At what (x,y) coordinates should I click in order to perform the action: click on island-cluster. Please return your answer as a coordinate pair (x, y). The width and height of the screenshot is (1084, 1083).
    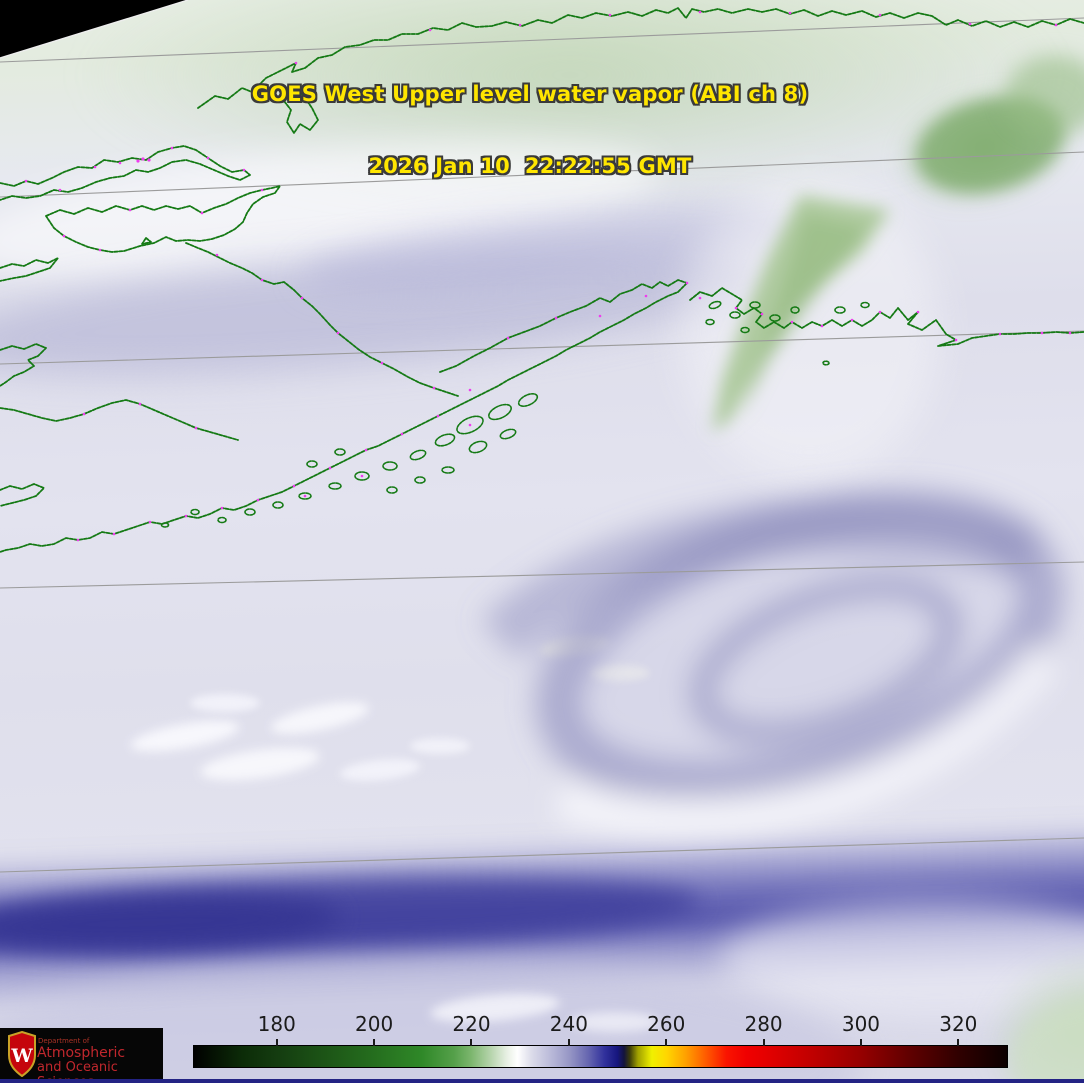
    Looking at the image, I should click on (515, 414).